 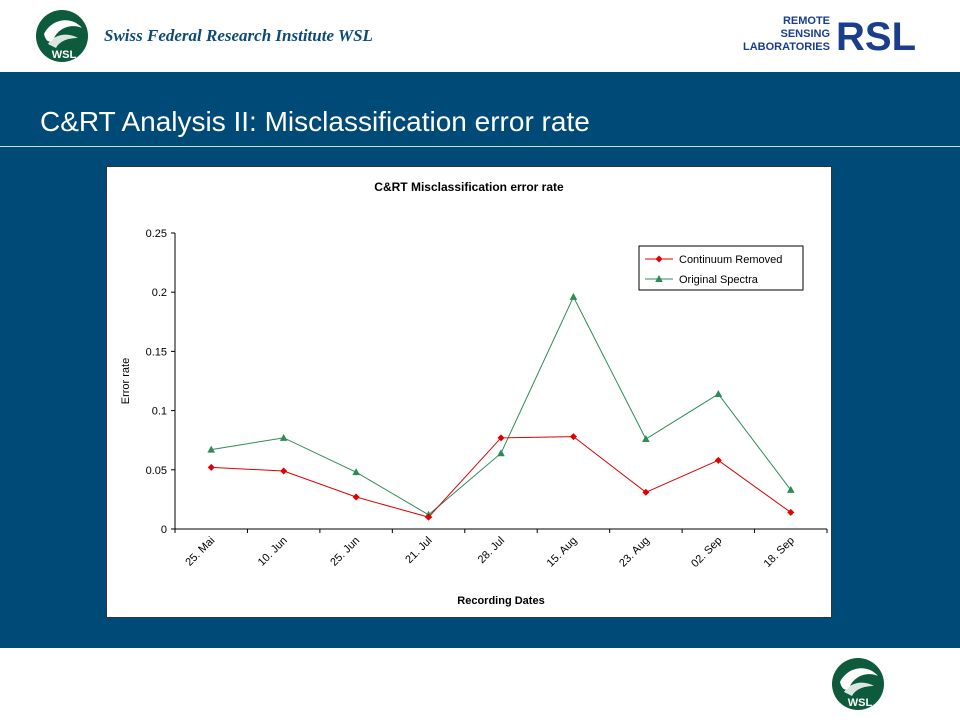 I want to click on y-tick-label: 0.05, so click(x=156, y=471).